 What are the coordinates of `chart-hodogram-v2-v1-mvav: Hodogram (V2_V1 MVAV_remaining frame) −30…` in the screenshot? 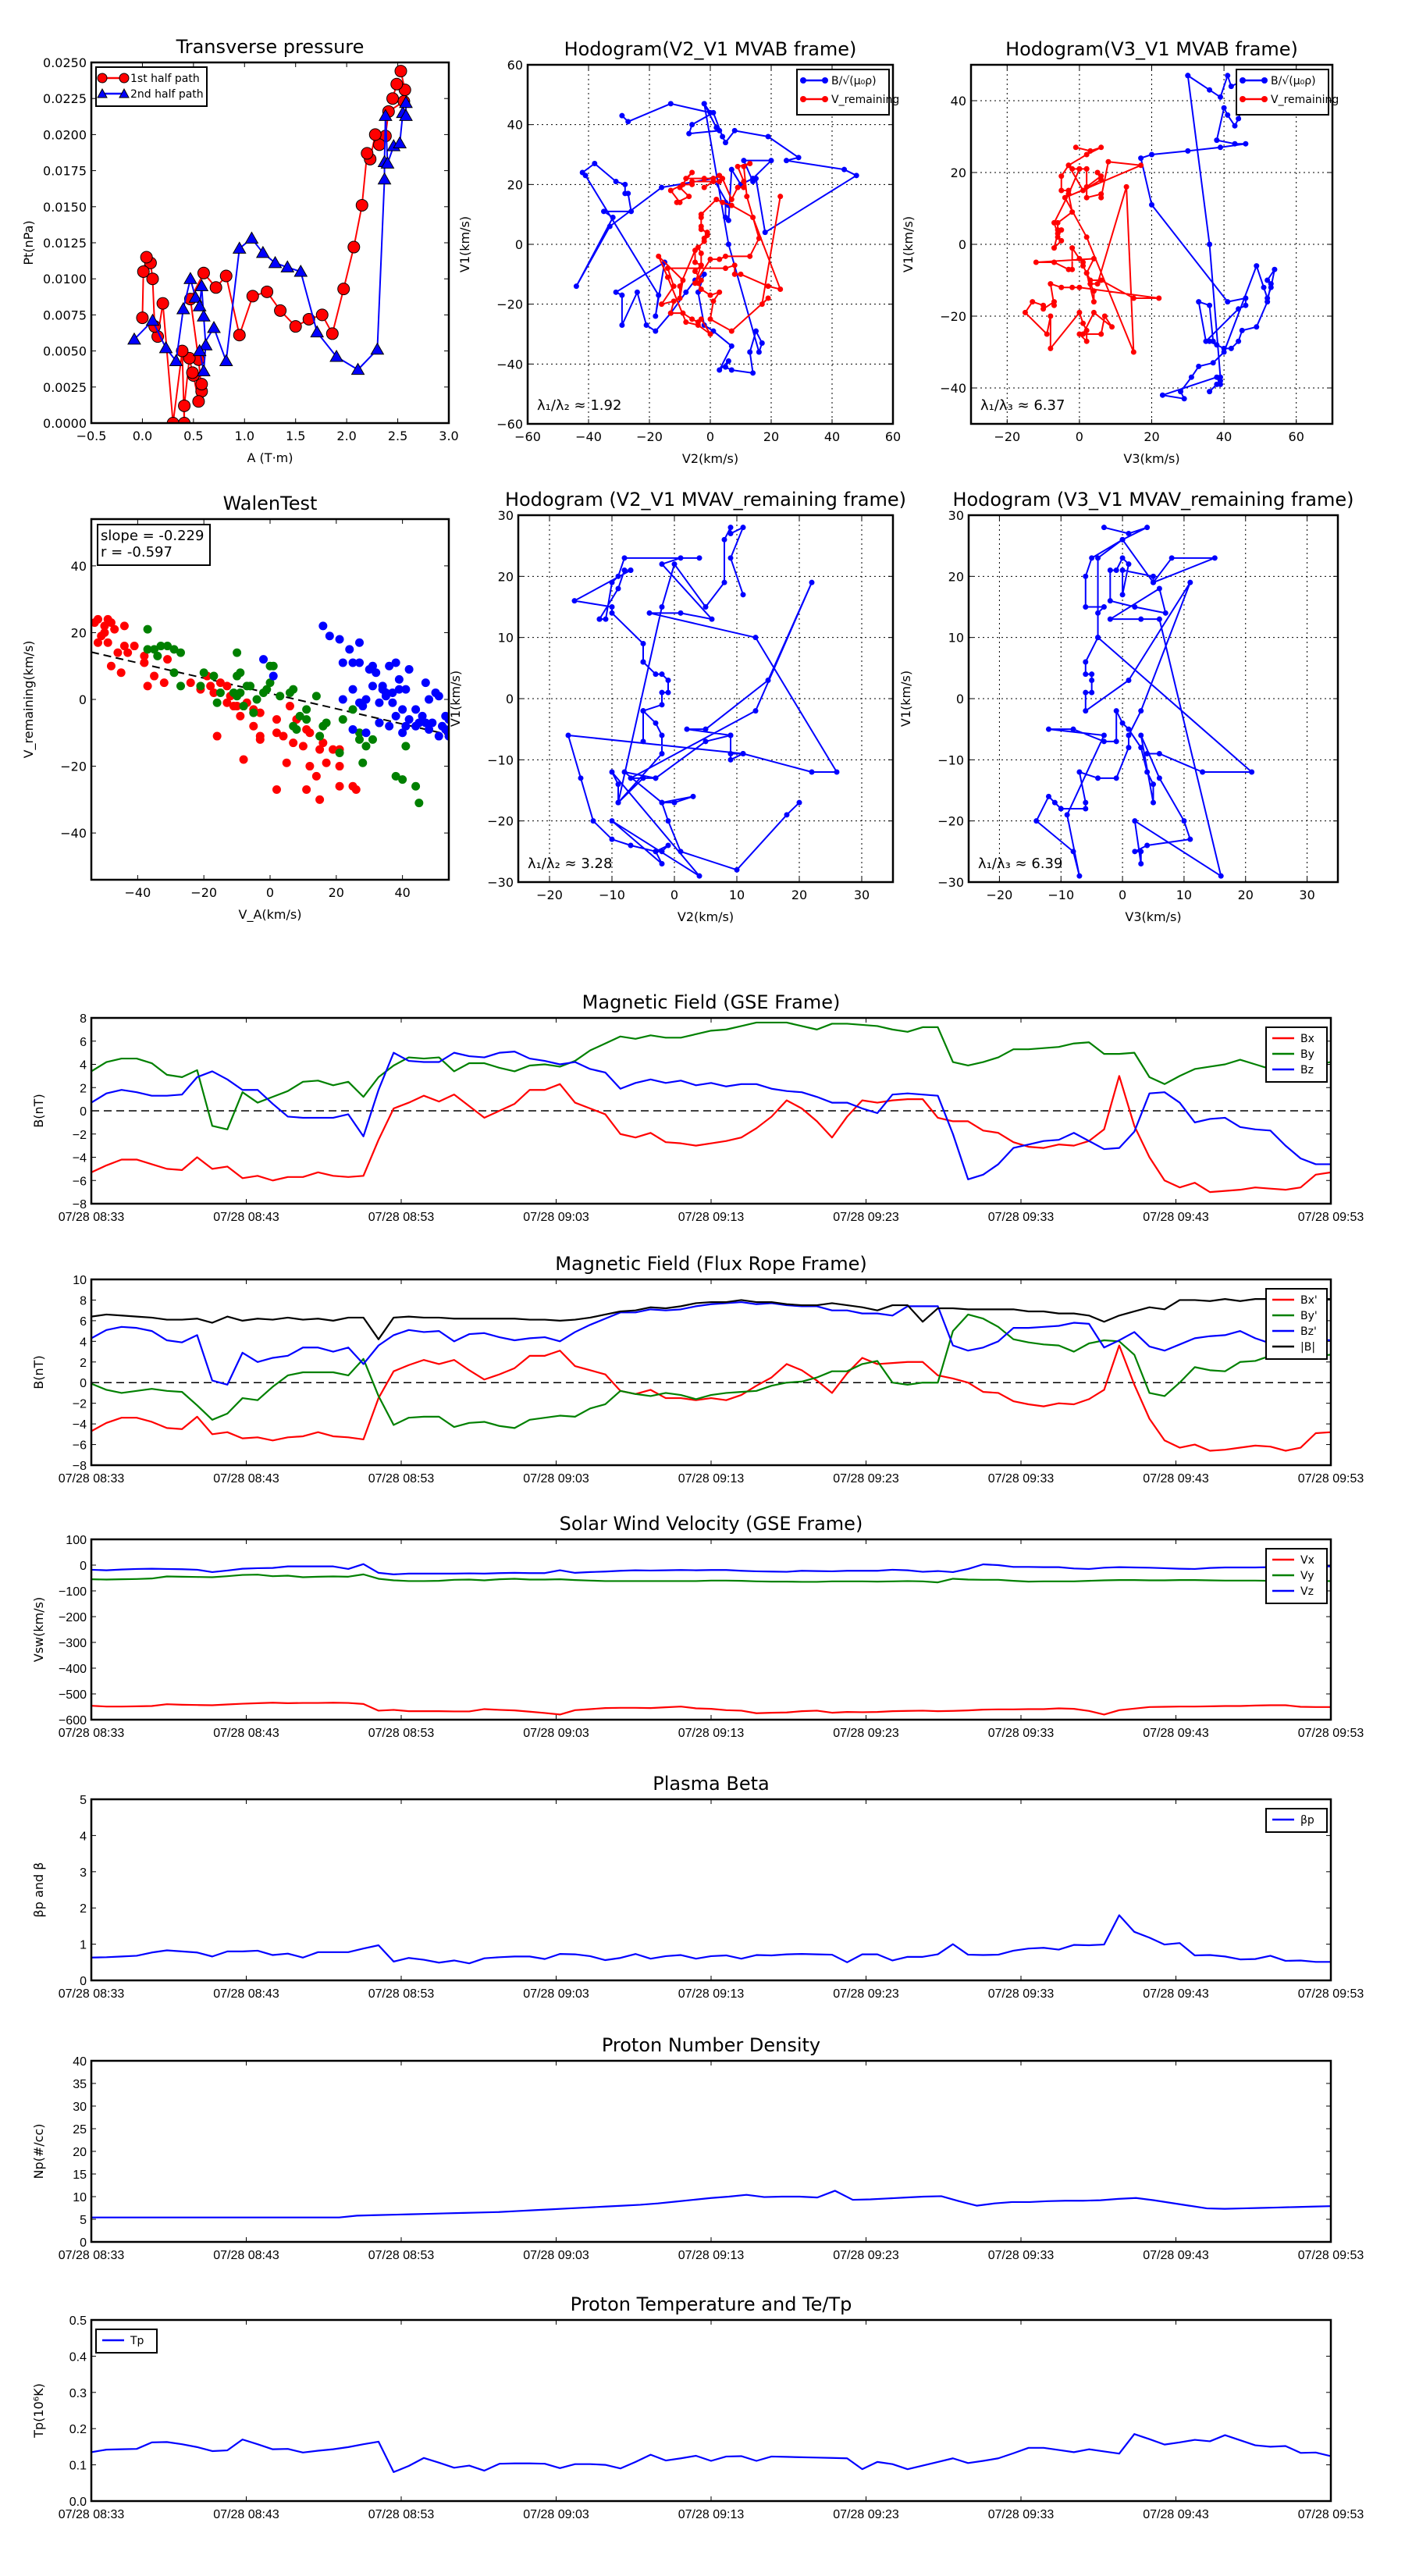 It's located at (677, 706).